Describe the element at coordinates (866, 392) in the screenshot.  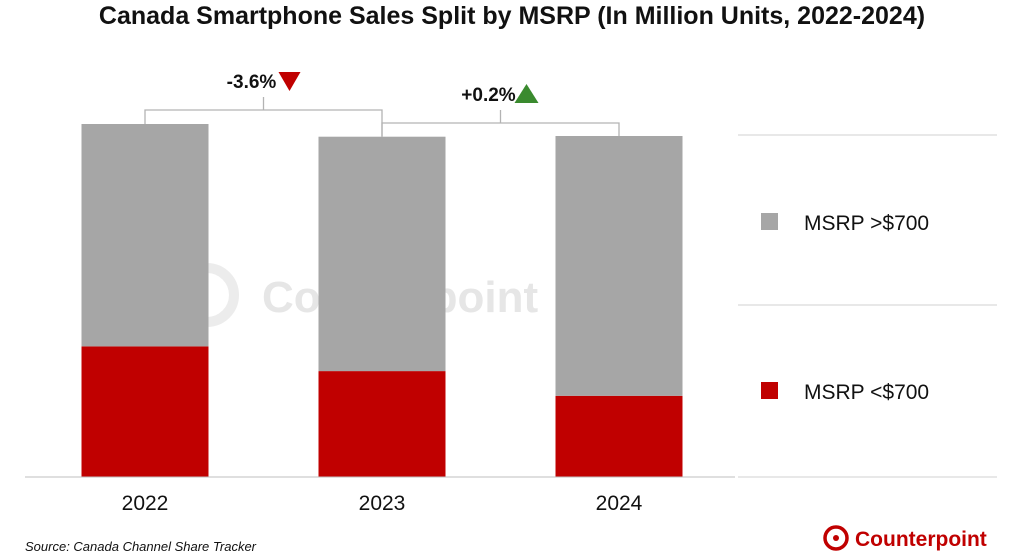
I see `legend-label-low: MSRP <$700` at that location.